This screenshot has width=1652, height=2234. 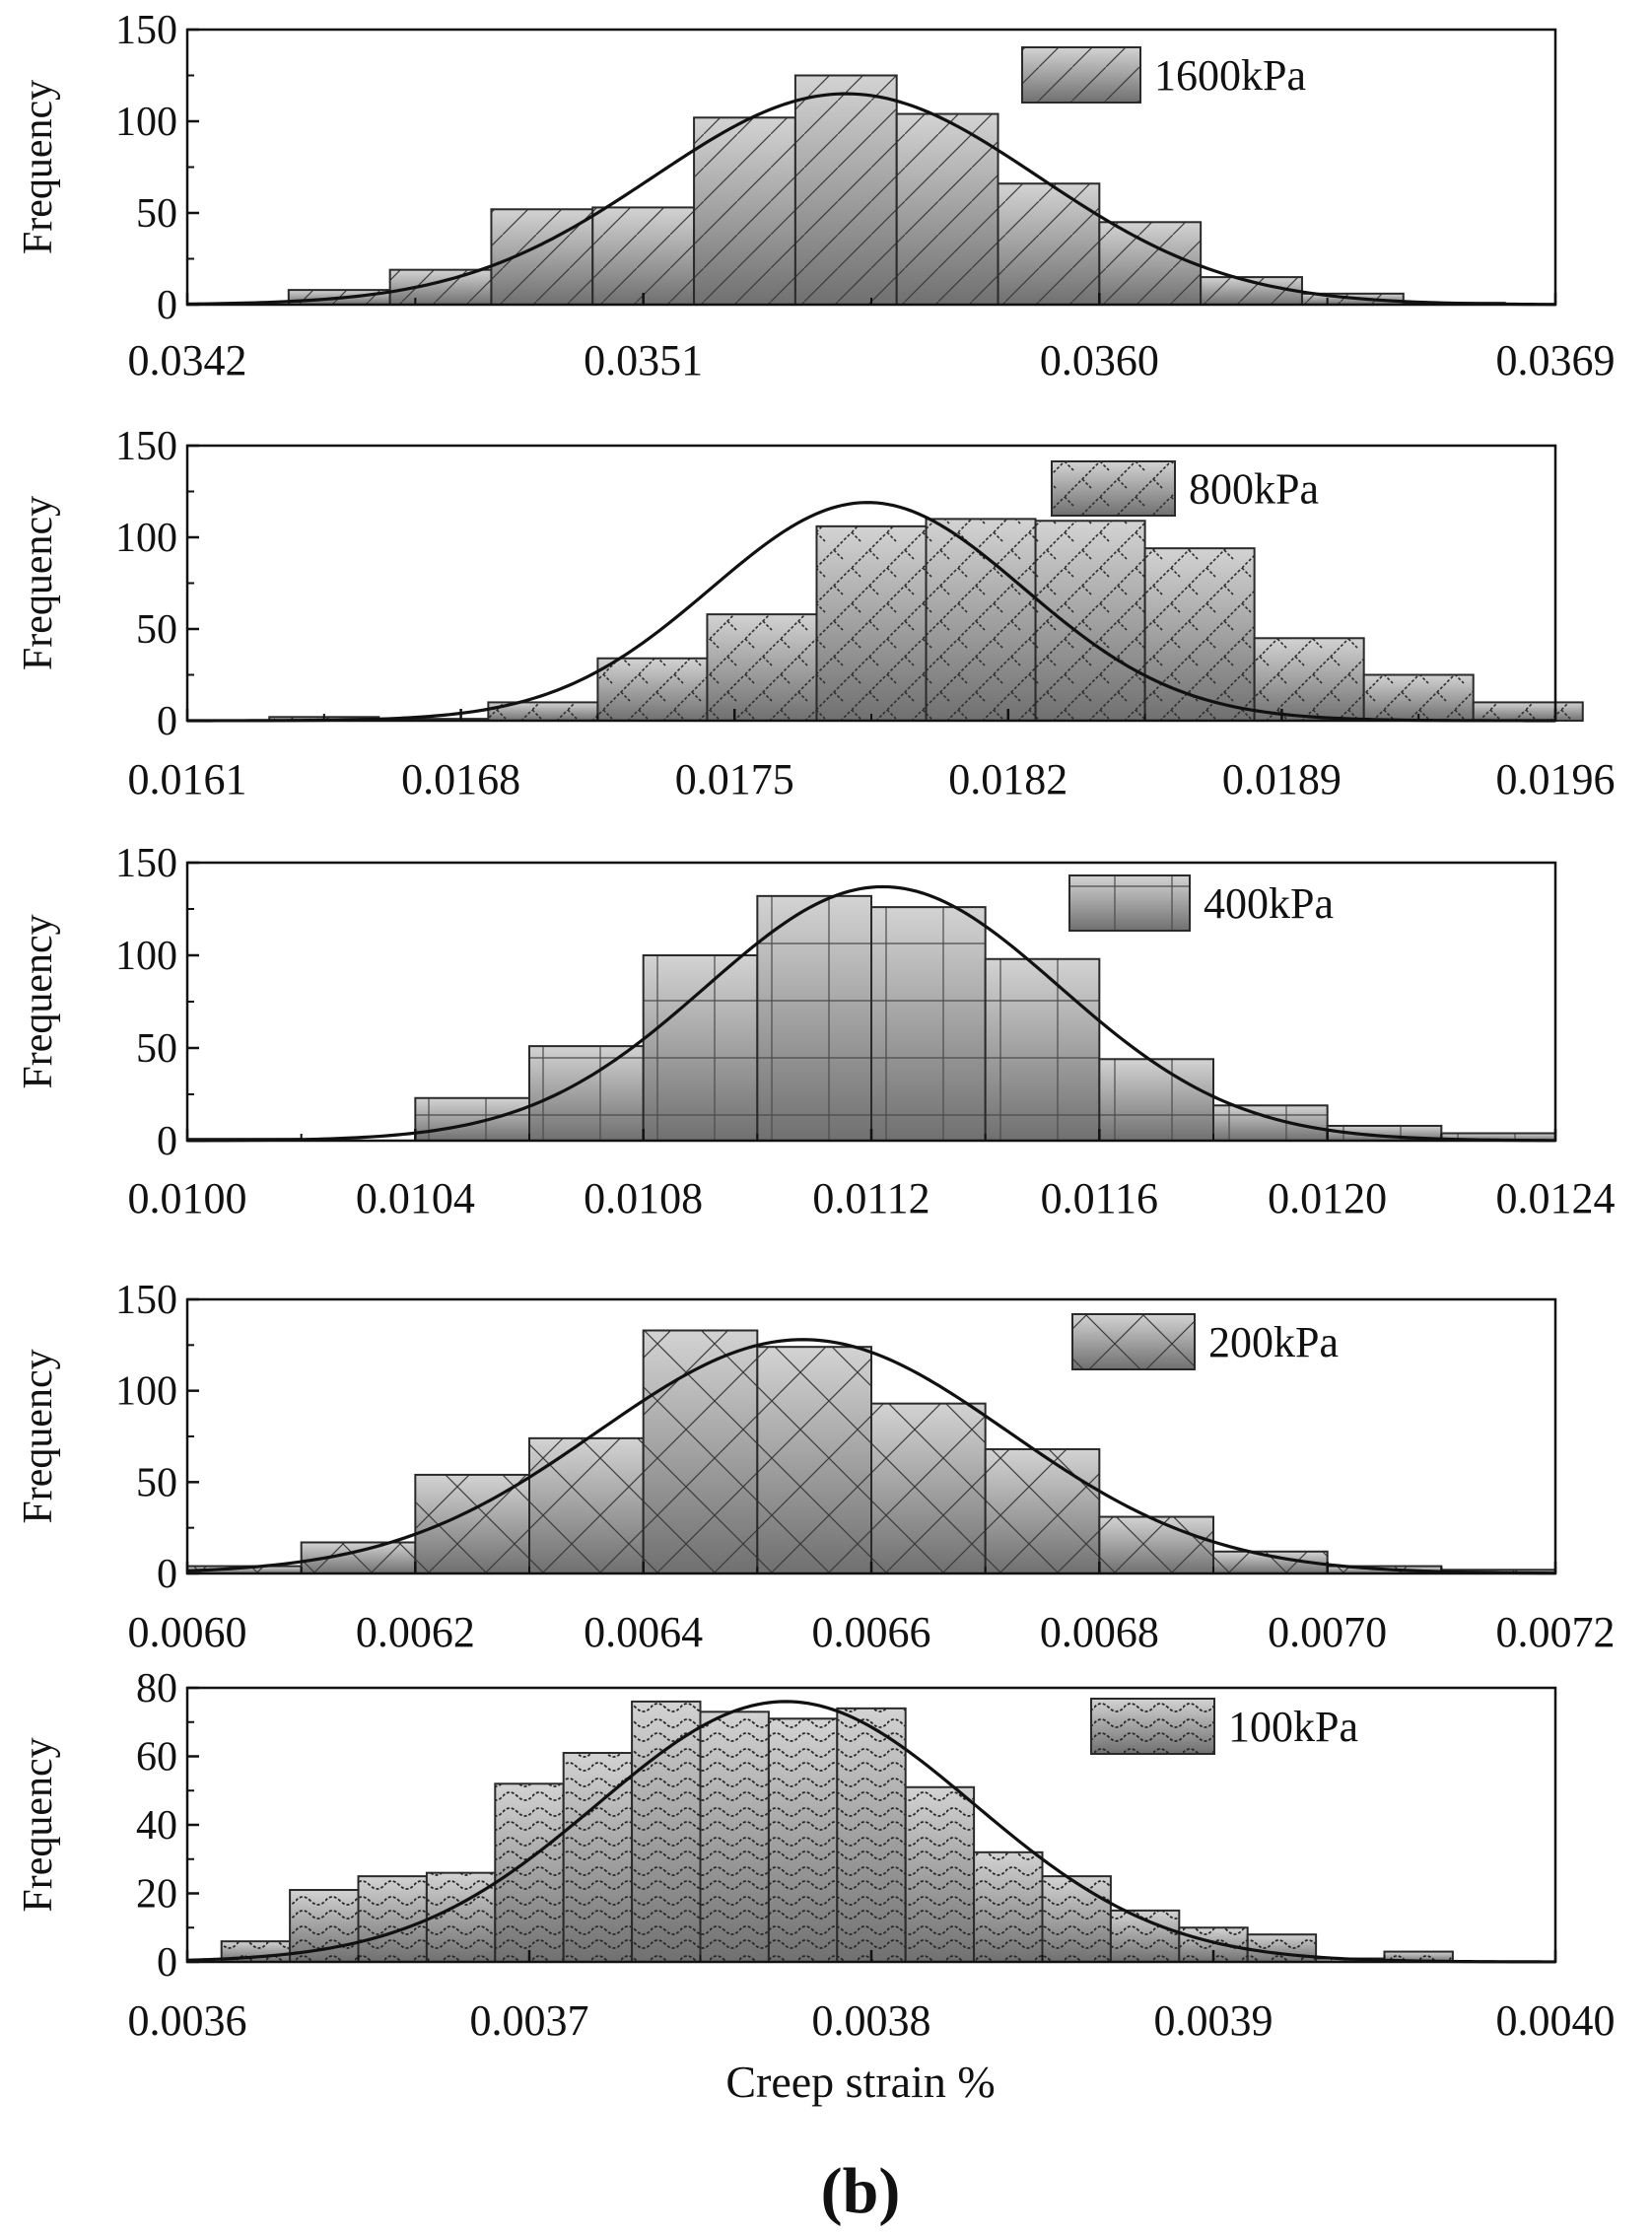 What do you see at coordinates (1293, 1727) in the screenshot?
I see `legend-label: 100kPa` at bounding box center [1293, 1727].